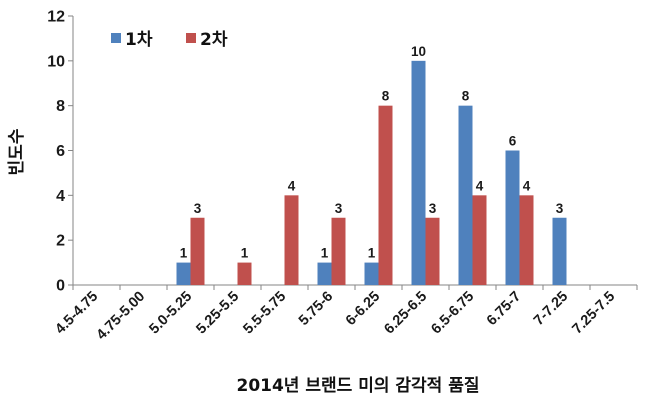 The width and height of the screenshot is (649, 402). Describe the element at coordinates (551, 309) in the screenshot. I see `x-tick-label: 7-7.25` at that location.